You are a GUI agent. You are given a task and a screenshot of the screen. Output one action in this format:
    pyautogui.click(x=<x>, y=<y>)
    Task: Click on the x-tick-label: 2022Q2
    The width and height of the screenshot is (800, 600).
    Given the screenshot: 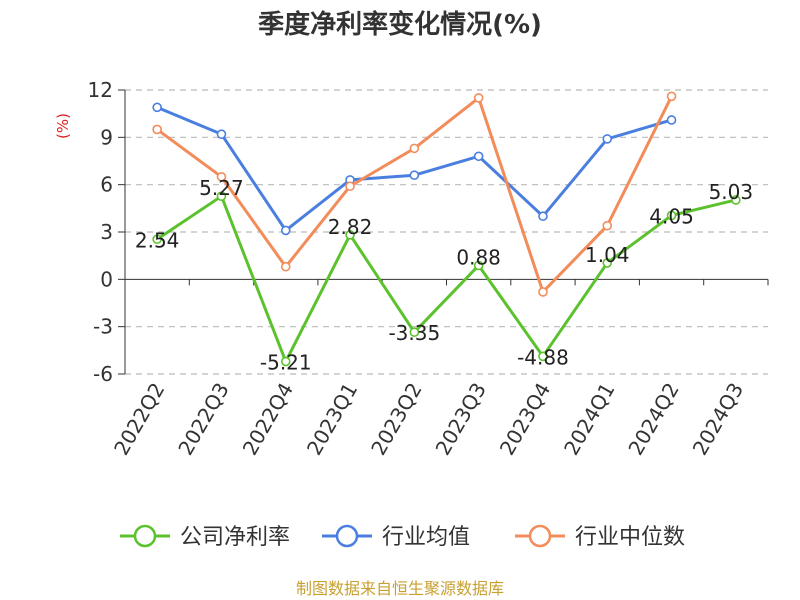 What is the action you would take?
    pyautogui.click(x=139, y=419)
    